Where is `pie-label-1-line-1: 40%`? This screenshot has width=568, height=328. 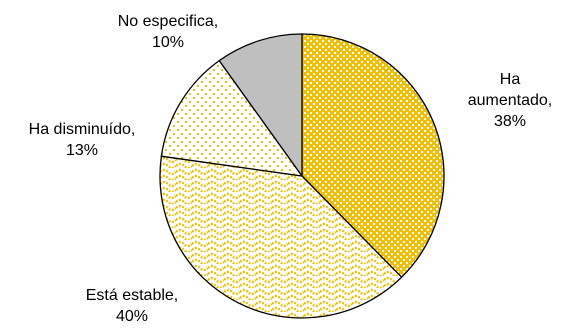
pie-label-1-line-1: 40% is located at coordinates (132, 316).